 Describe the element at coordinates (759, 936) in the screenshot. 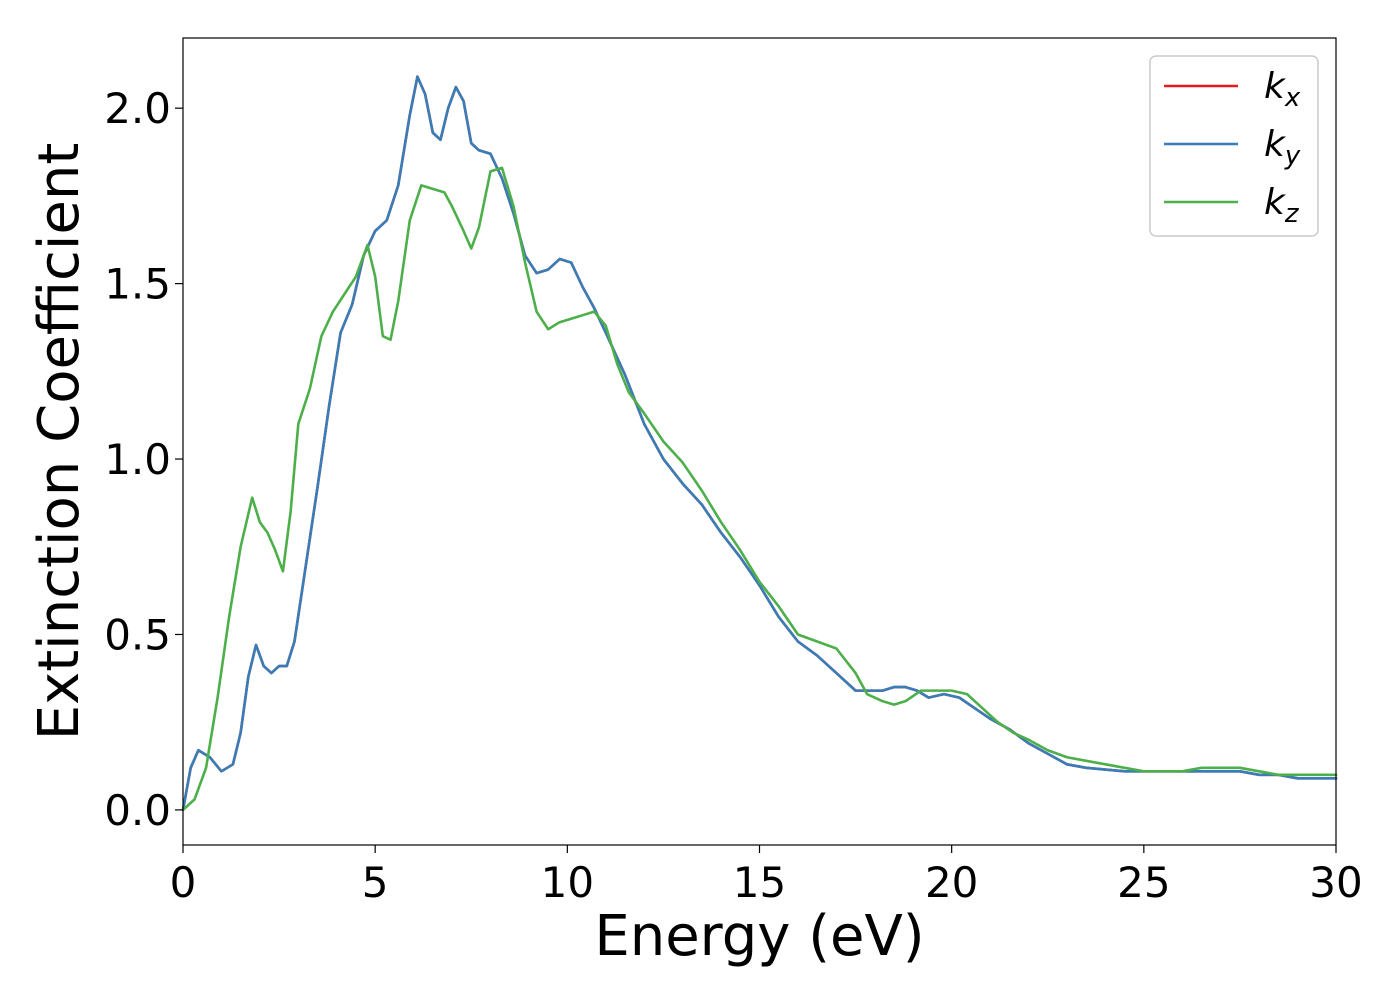

I see `x-axis-label: Energy (eV)` at that location.